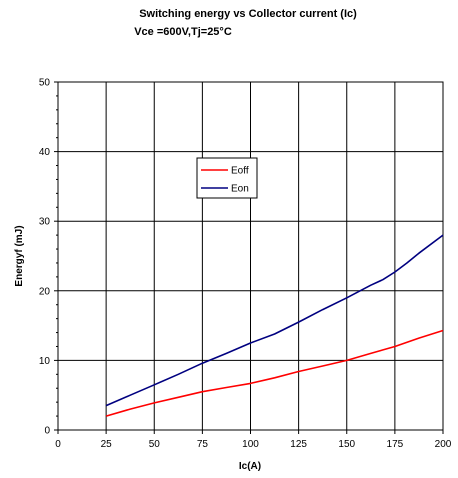 The height and width of the screenshot is (478, 458). Describe the element at coordinates (45, 291) in the screenshot. I see `y-tick-label: 20` at that location.